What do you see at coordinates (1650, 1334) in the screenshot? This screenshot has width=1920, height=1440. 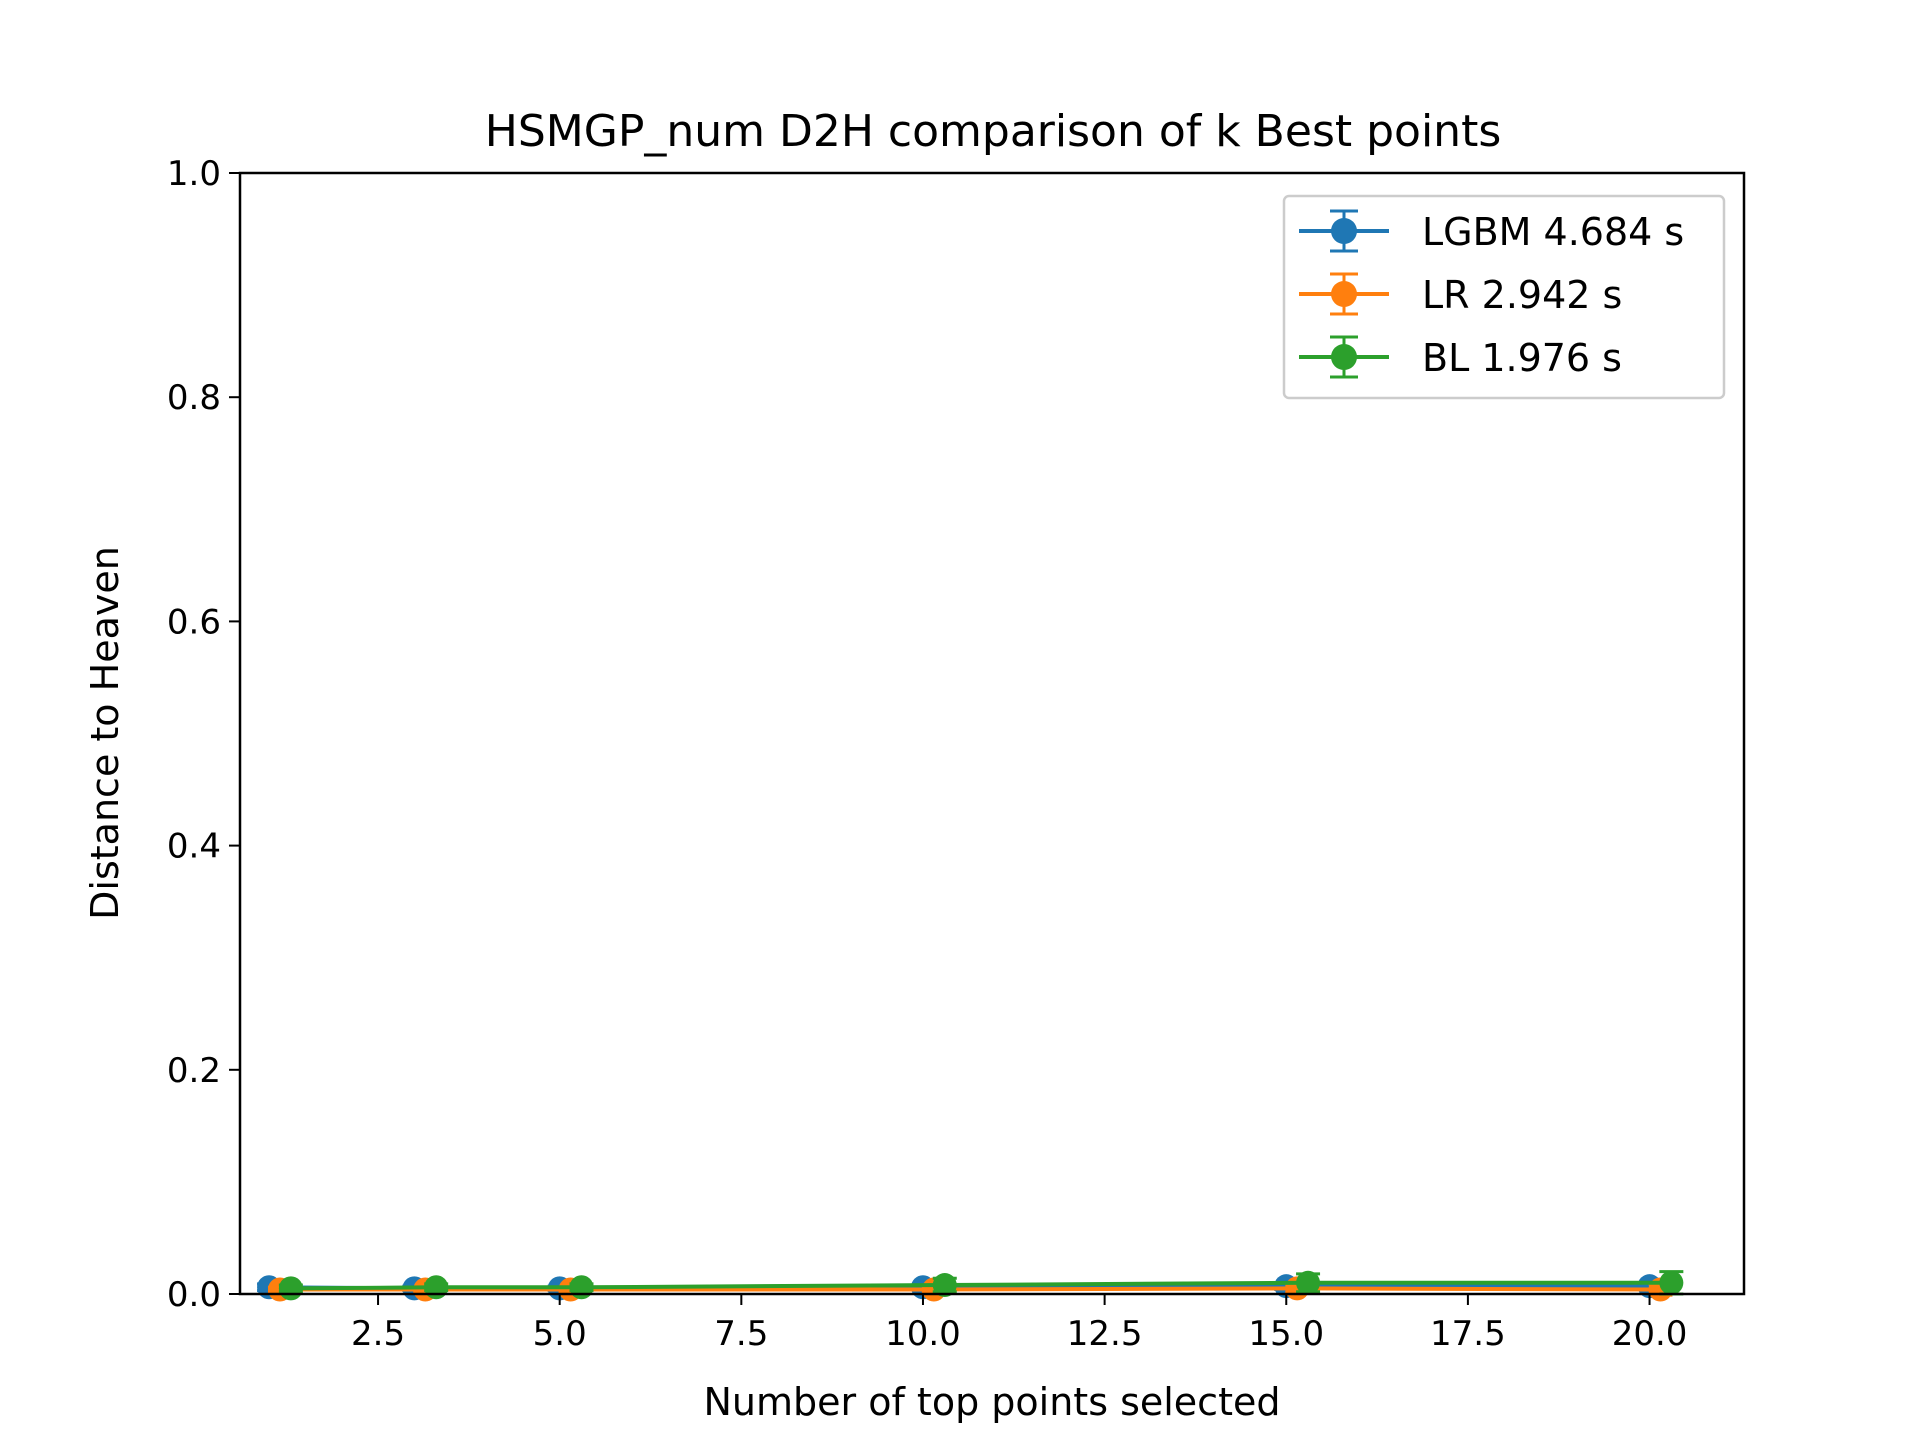 I see `x-tick-label: 20.0` at bounding box center [1650, 1334].